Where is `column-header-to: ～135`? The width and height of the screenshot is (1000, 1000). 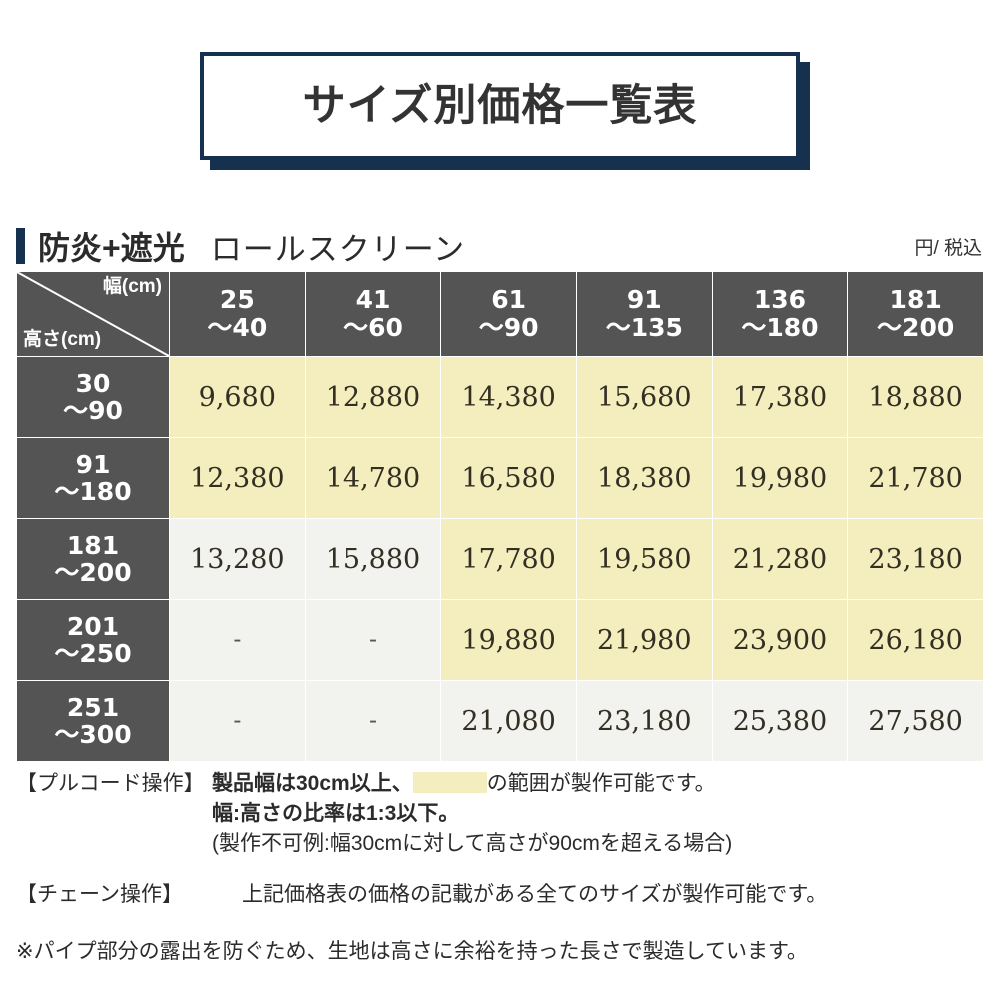
column-header-to: ～135 is located at coordinates (644, 327).